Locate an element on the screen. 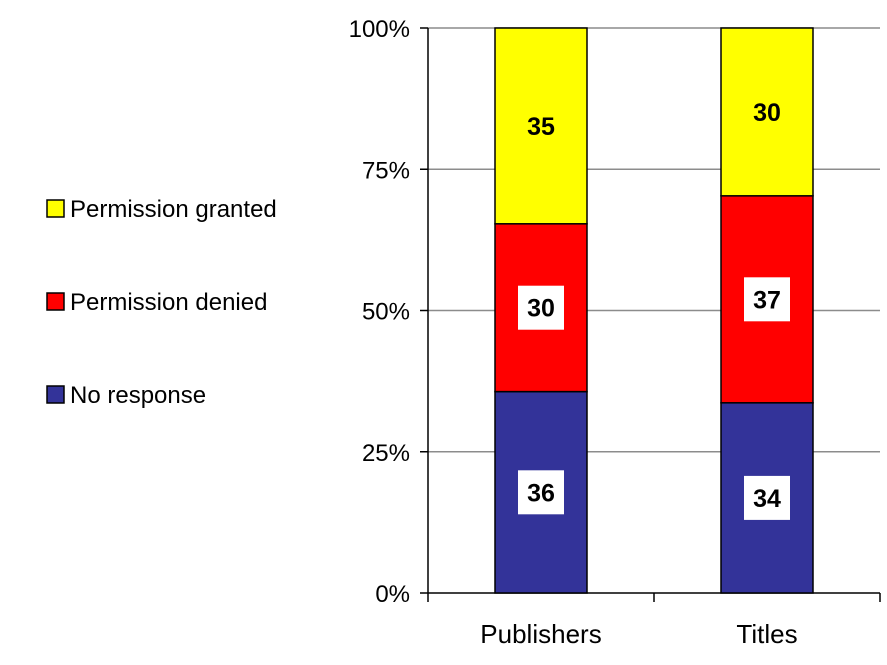  x-category-label: Titles is located at coordinates (766, 634).